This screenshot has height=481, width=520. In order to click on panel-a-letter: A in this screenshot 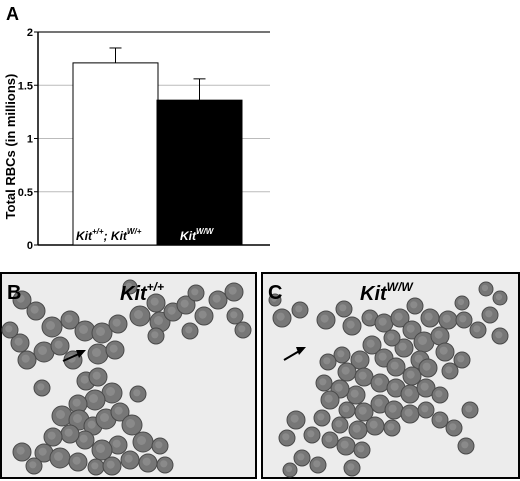, I will do `click(12, 14)`.